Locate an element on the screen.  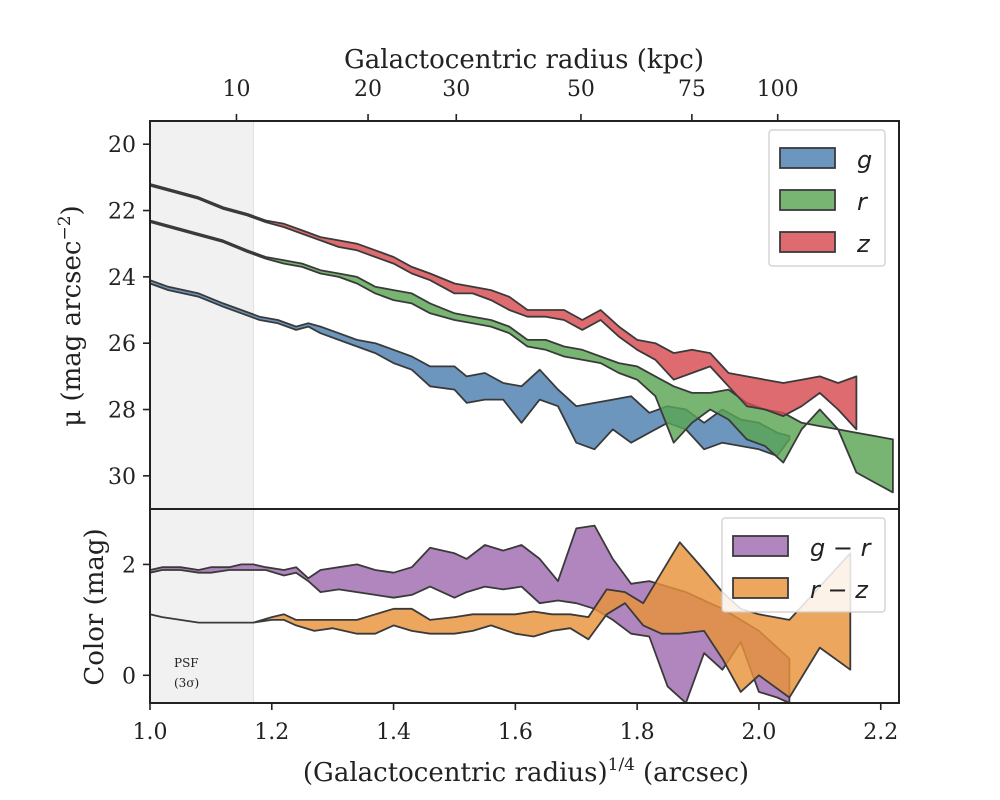
psf-sigma-label: (3σ) is located at coordinates (186, 683).